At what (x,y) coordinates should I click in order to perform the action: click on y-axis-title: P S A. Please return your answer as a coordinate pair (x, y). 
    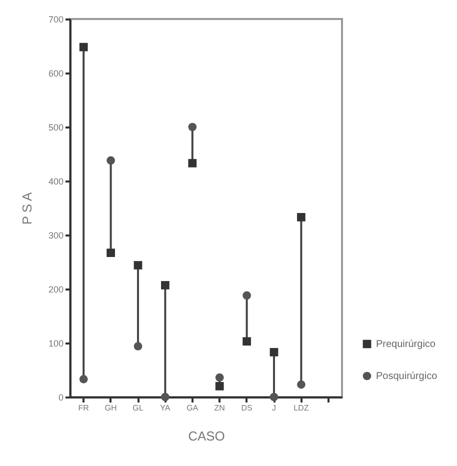
    Looking at the image, I should click on (26, 208).